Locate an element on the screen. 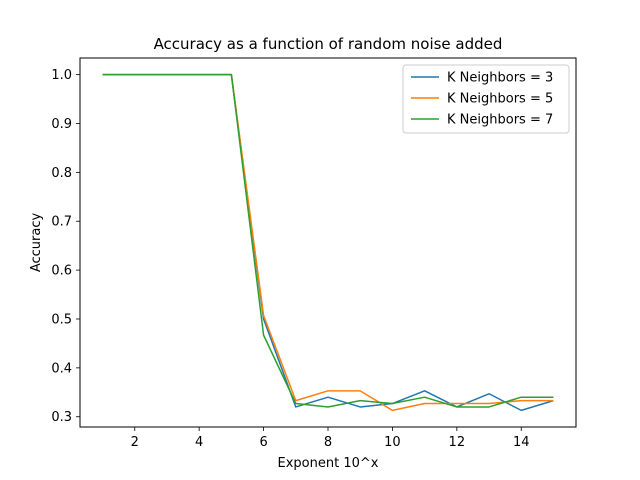 The height and width of the screenshot is (480, 640). x-axis-title: Exponent 10^x is located at coordinates (328, 463).